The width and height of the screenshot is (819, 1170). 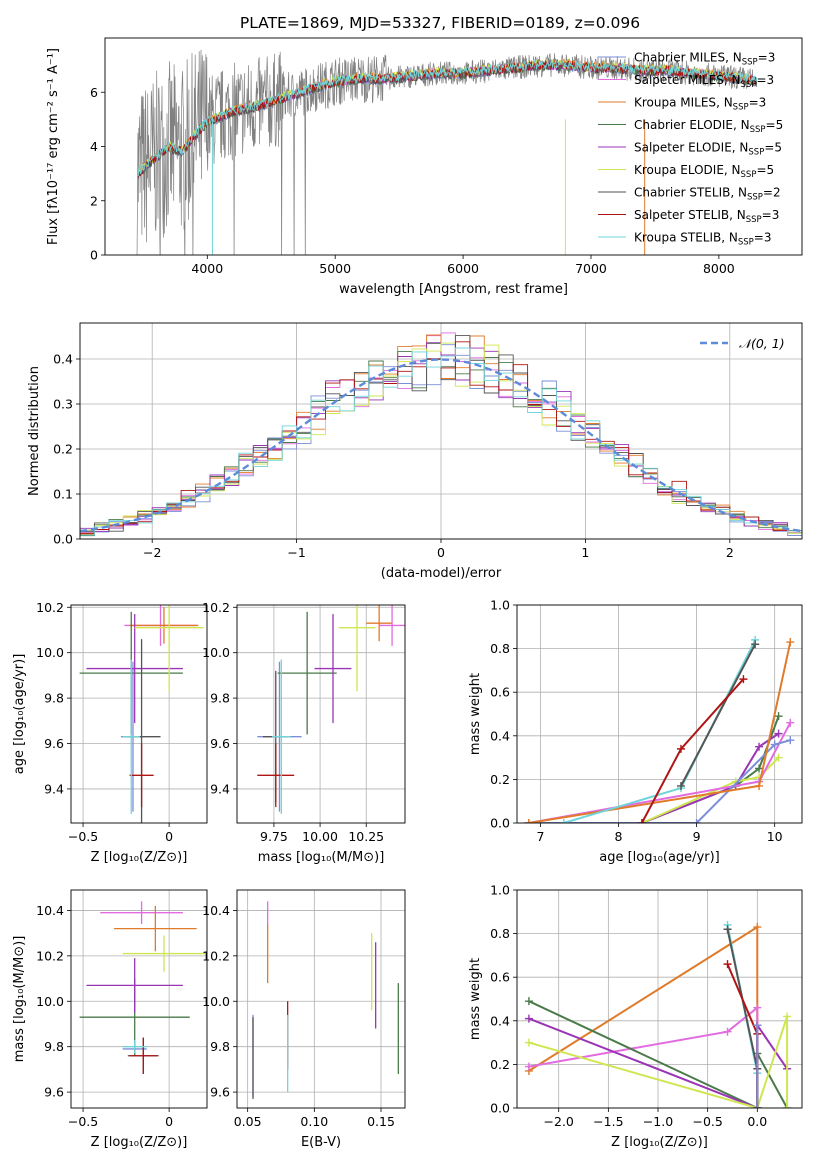 I want to click on y-tick-label: 0.3, so click(x=63, y=404).